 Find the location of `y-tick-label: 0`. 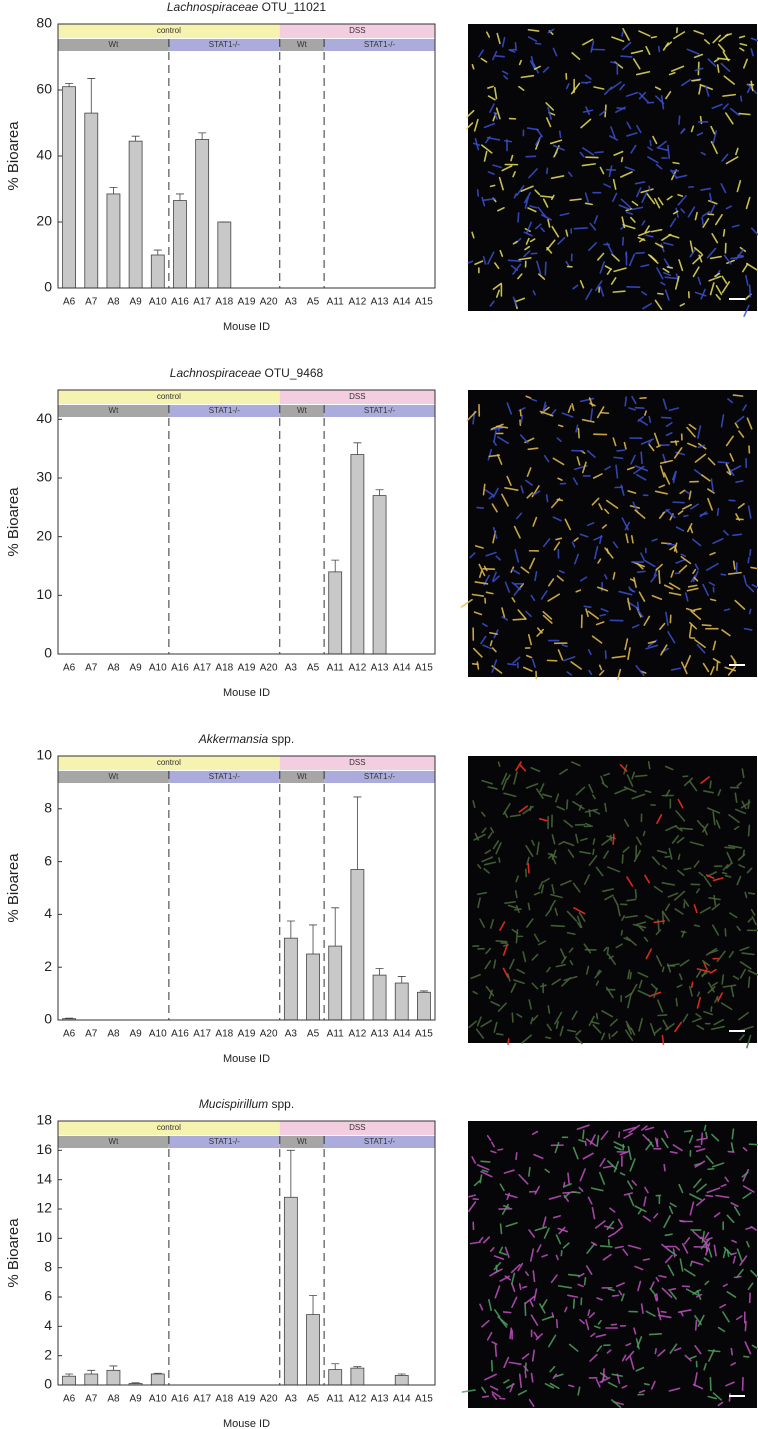

y-tick-label: 0 is located at coordinates (48, 1019).